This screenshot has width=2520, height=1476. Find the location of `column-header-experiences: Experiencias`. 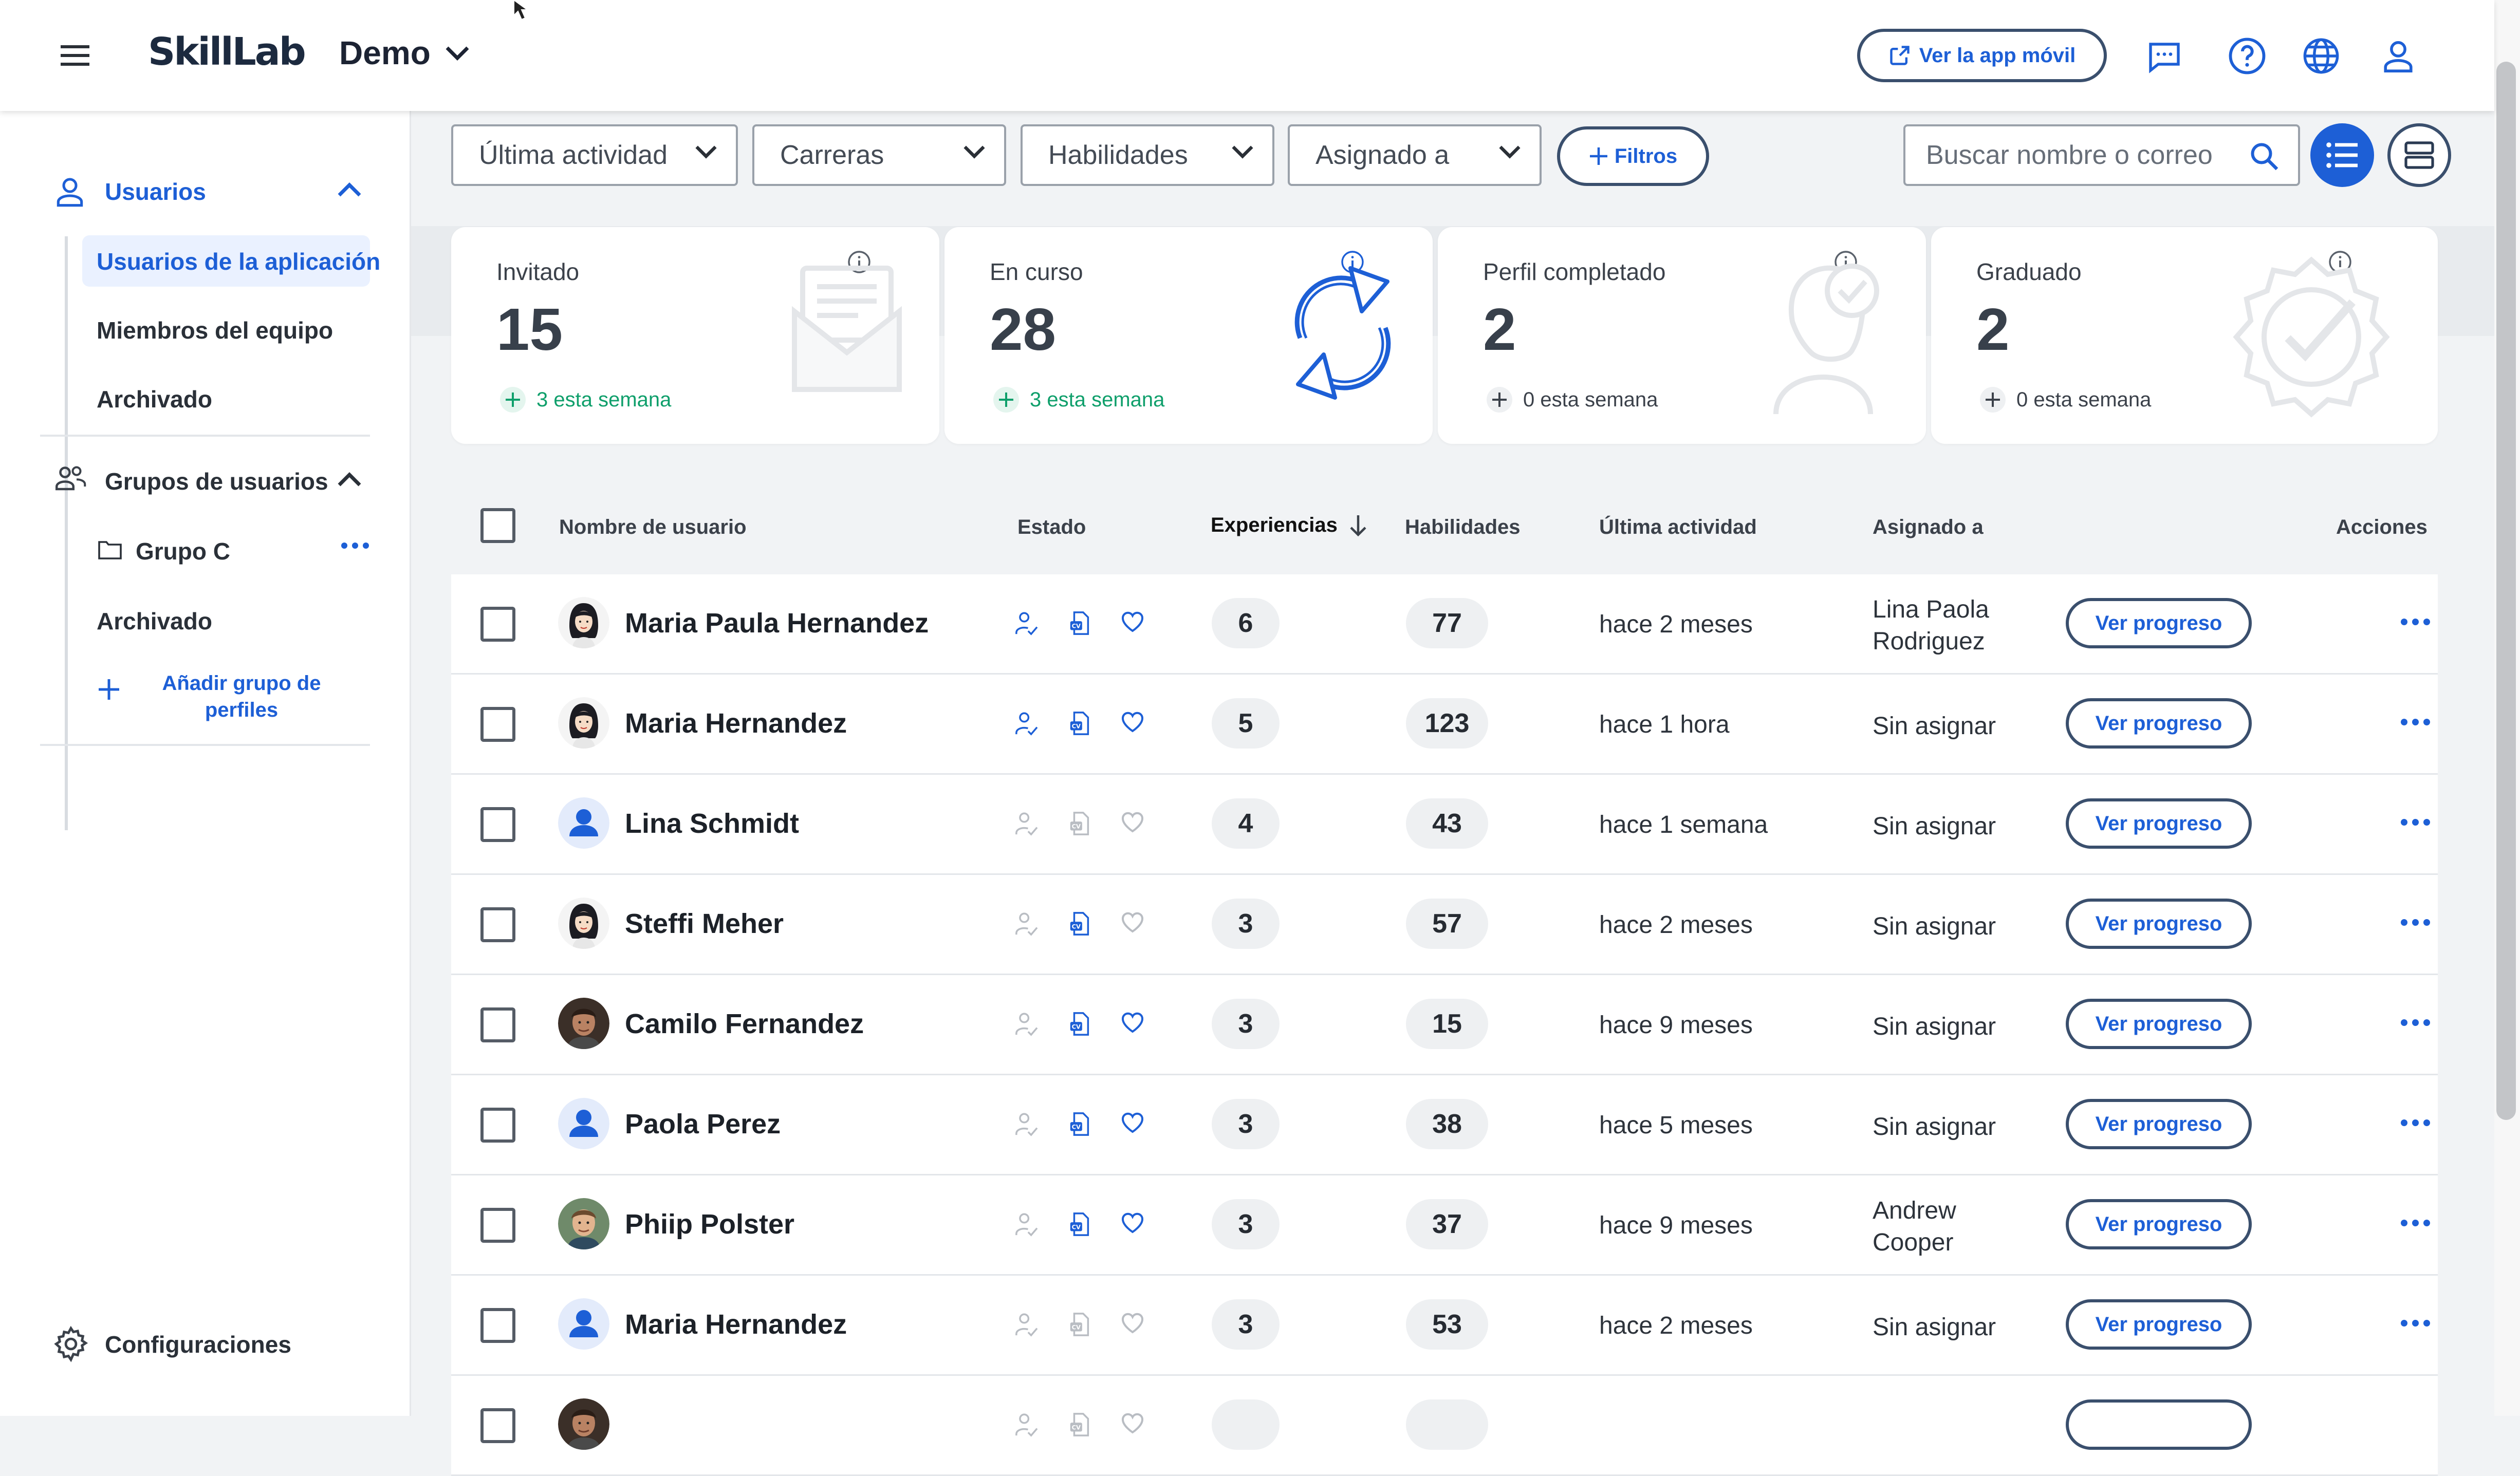

column-header-experiences: Experiencias is located at coordinates (1289, 525).